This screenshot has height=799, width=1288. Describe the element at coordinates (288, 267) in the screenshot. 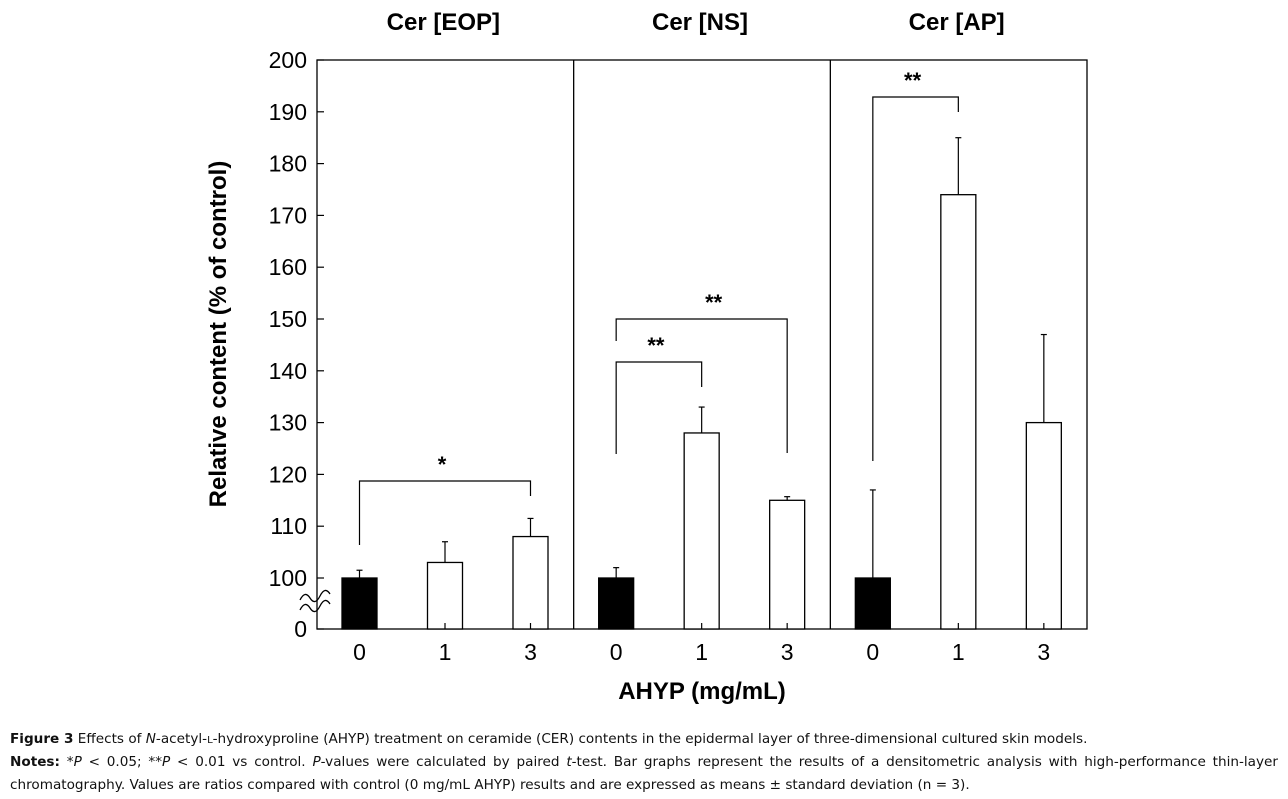

I see `y-tick-label: 160` at that location.